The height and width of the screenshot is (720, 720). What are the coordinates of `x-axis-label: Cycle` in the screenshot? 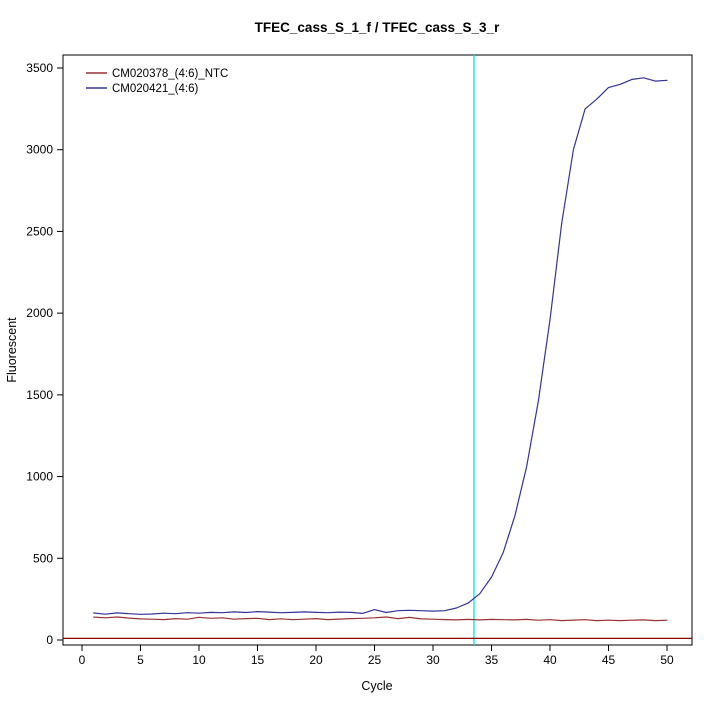 It's located at (376, 686).